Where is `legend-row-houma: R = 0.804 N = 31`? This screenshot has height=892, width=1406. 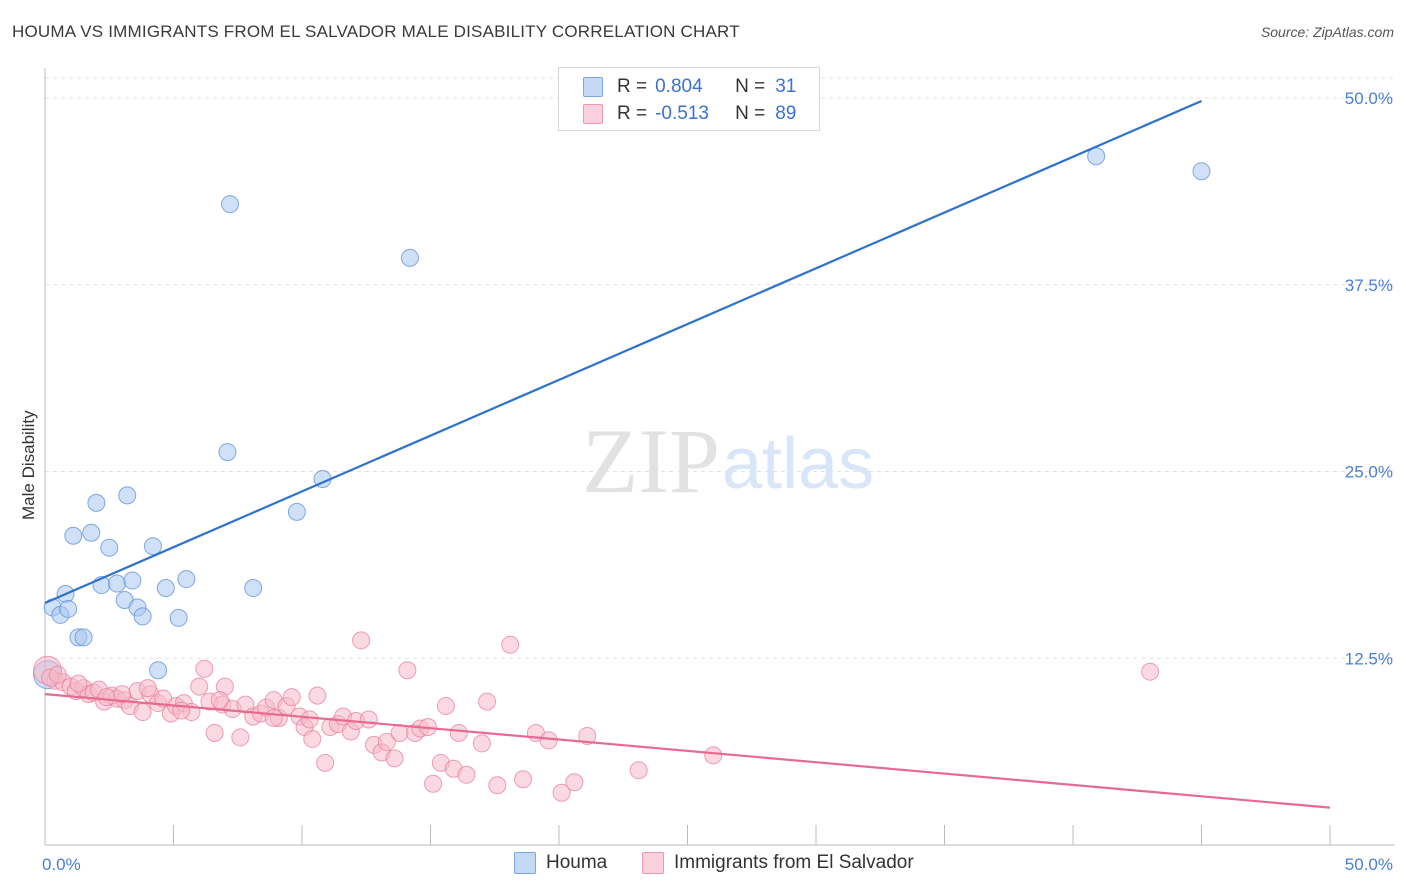 legend-row-houma: R = 0.804 N = 31 is located at coordinates (689, 87).